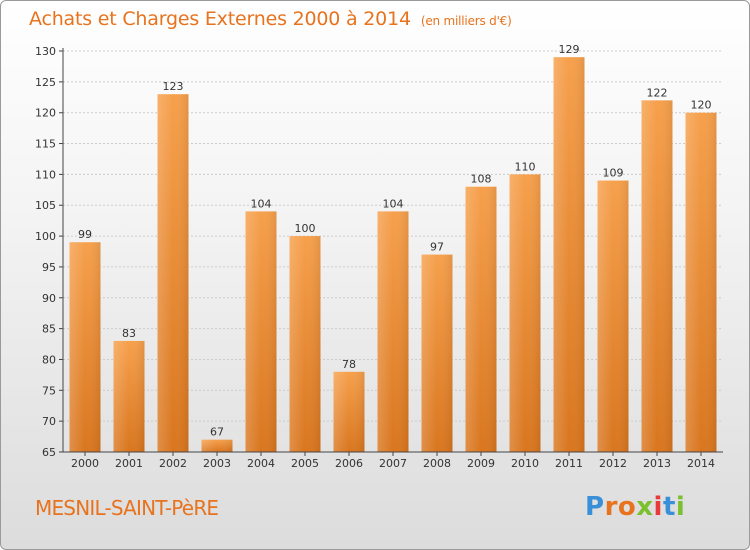  Describe the element at coordinates (173, 86) in the screenshot. I see `value-label: 123` at that location.